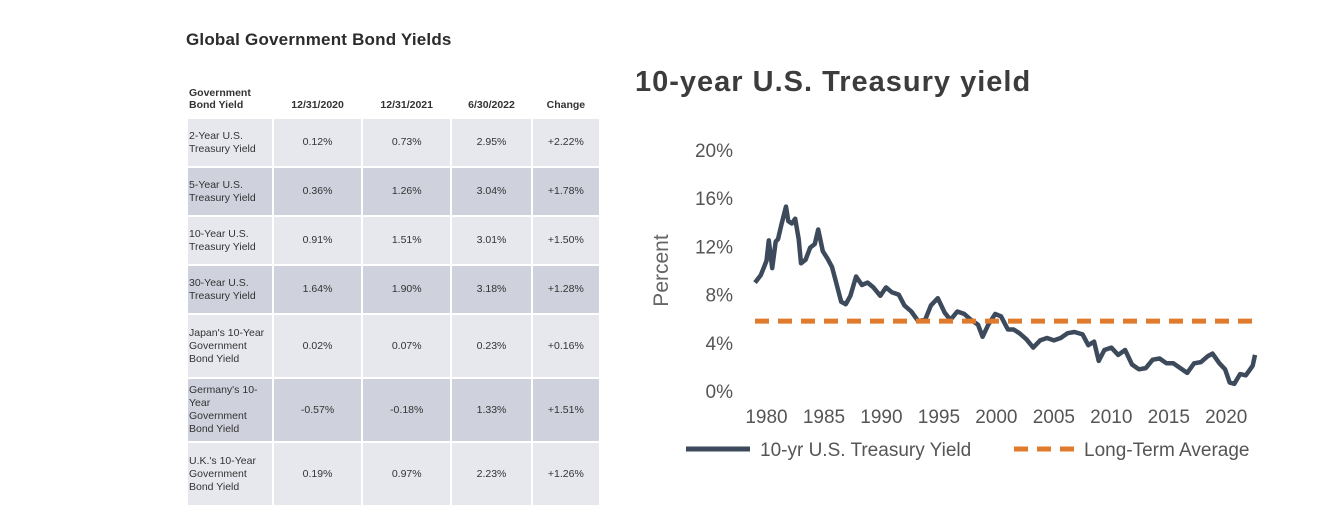 The width and height of the screenshot is (1342, 507). I want to click on x-tick-label: 1980, so click(766, 417).